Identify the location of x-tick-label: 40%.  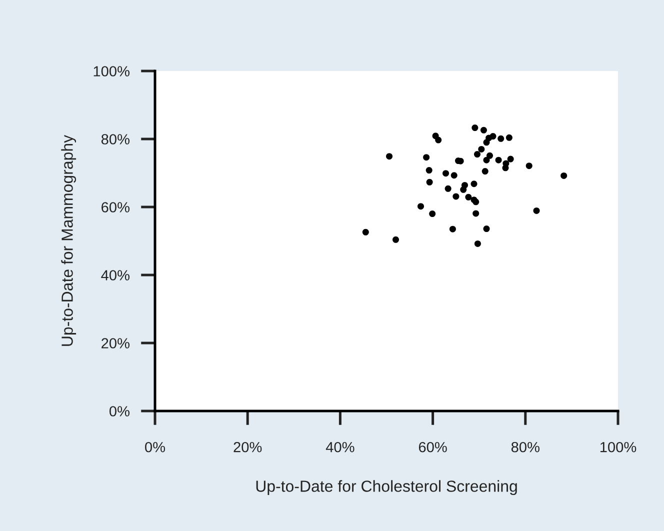
(340, 447).